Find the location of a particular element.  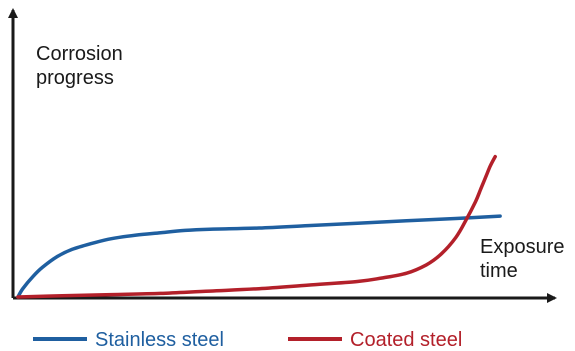

x-axis-label-line-1: Exposure is located at coordinates (522, 247).